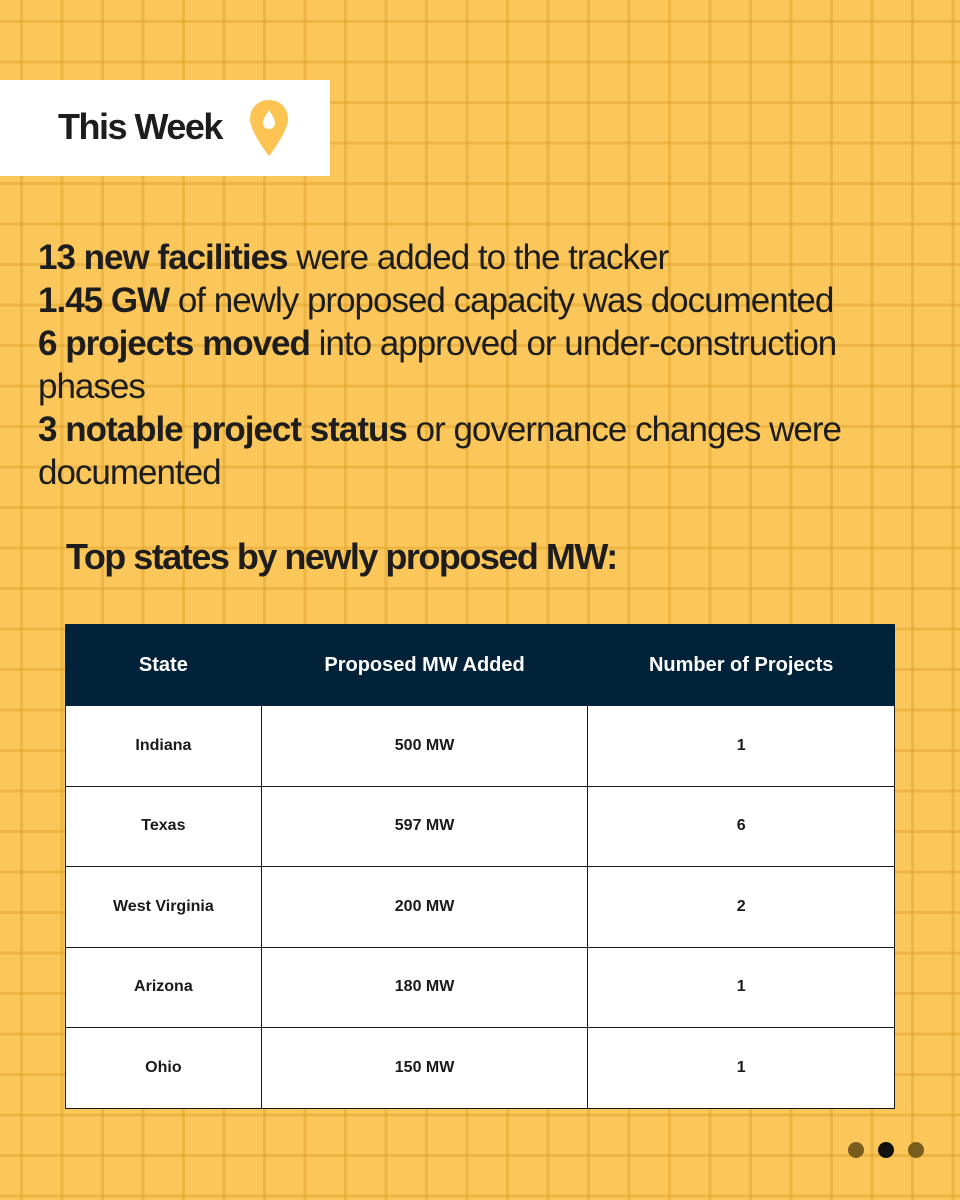 This screenshot has width=960, height=1200. I want to click on header-proposed-mw: Proposed MW Added, so click(424, 665).